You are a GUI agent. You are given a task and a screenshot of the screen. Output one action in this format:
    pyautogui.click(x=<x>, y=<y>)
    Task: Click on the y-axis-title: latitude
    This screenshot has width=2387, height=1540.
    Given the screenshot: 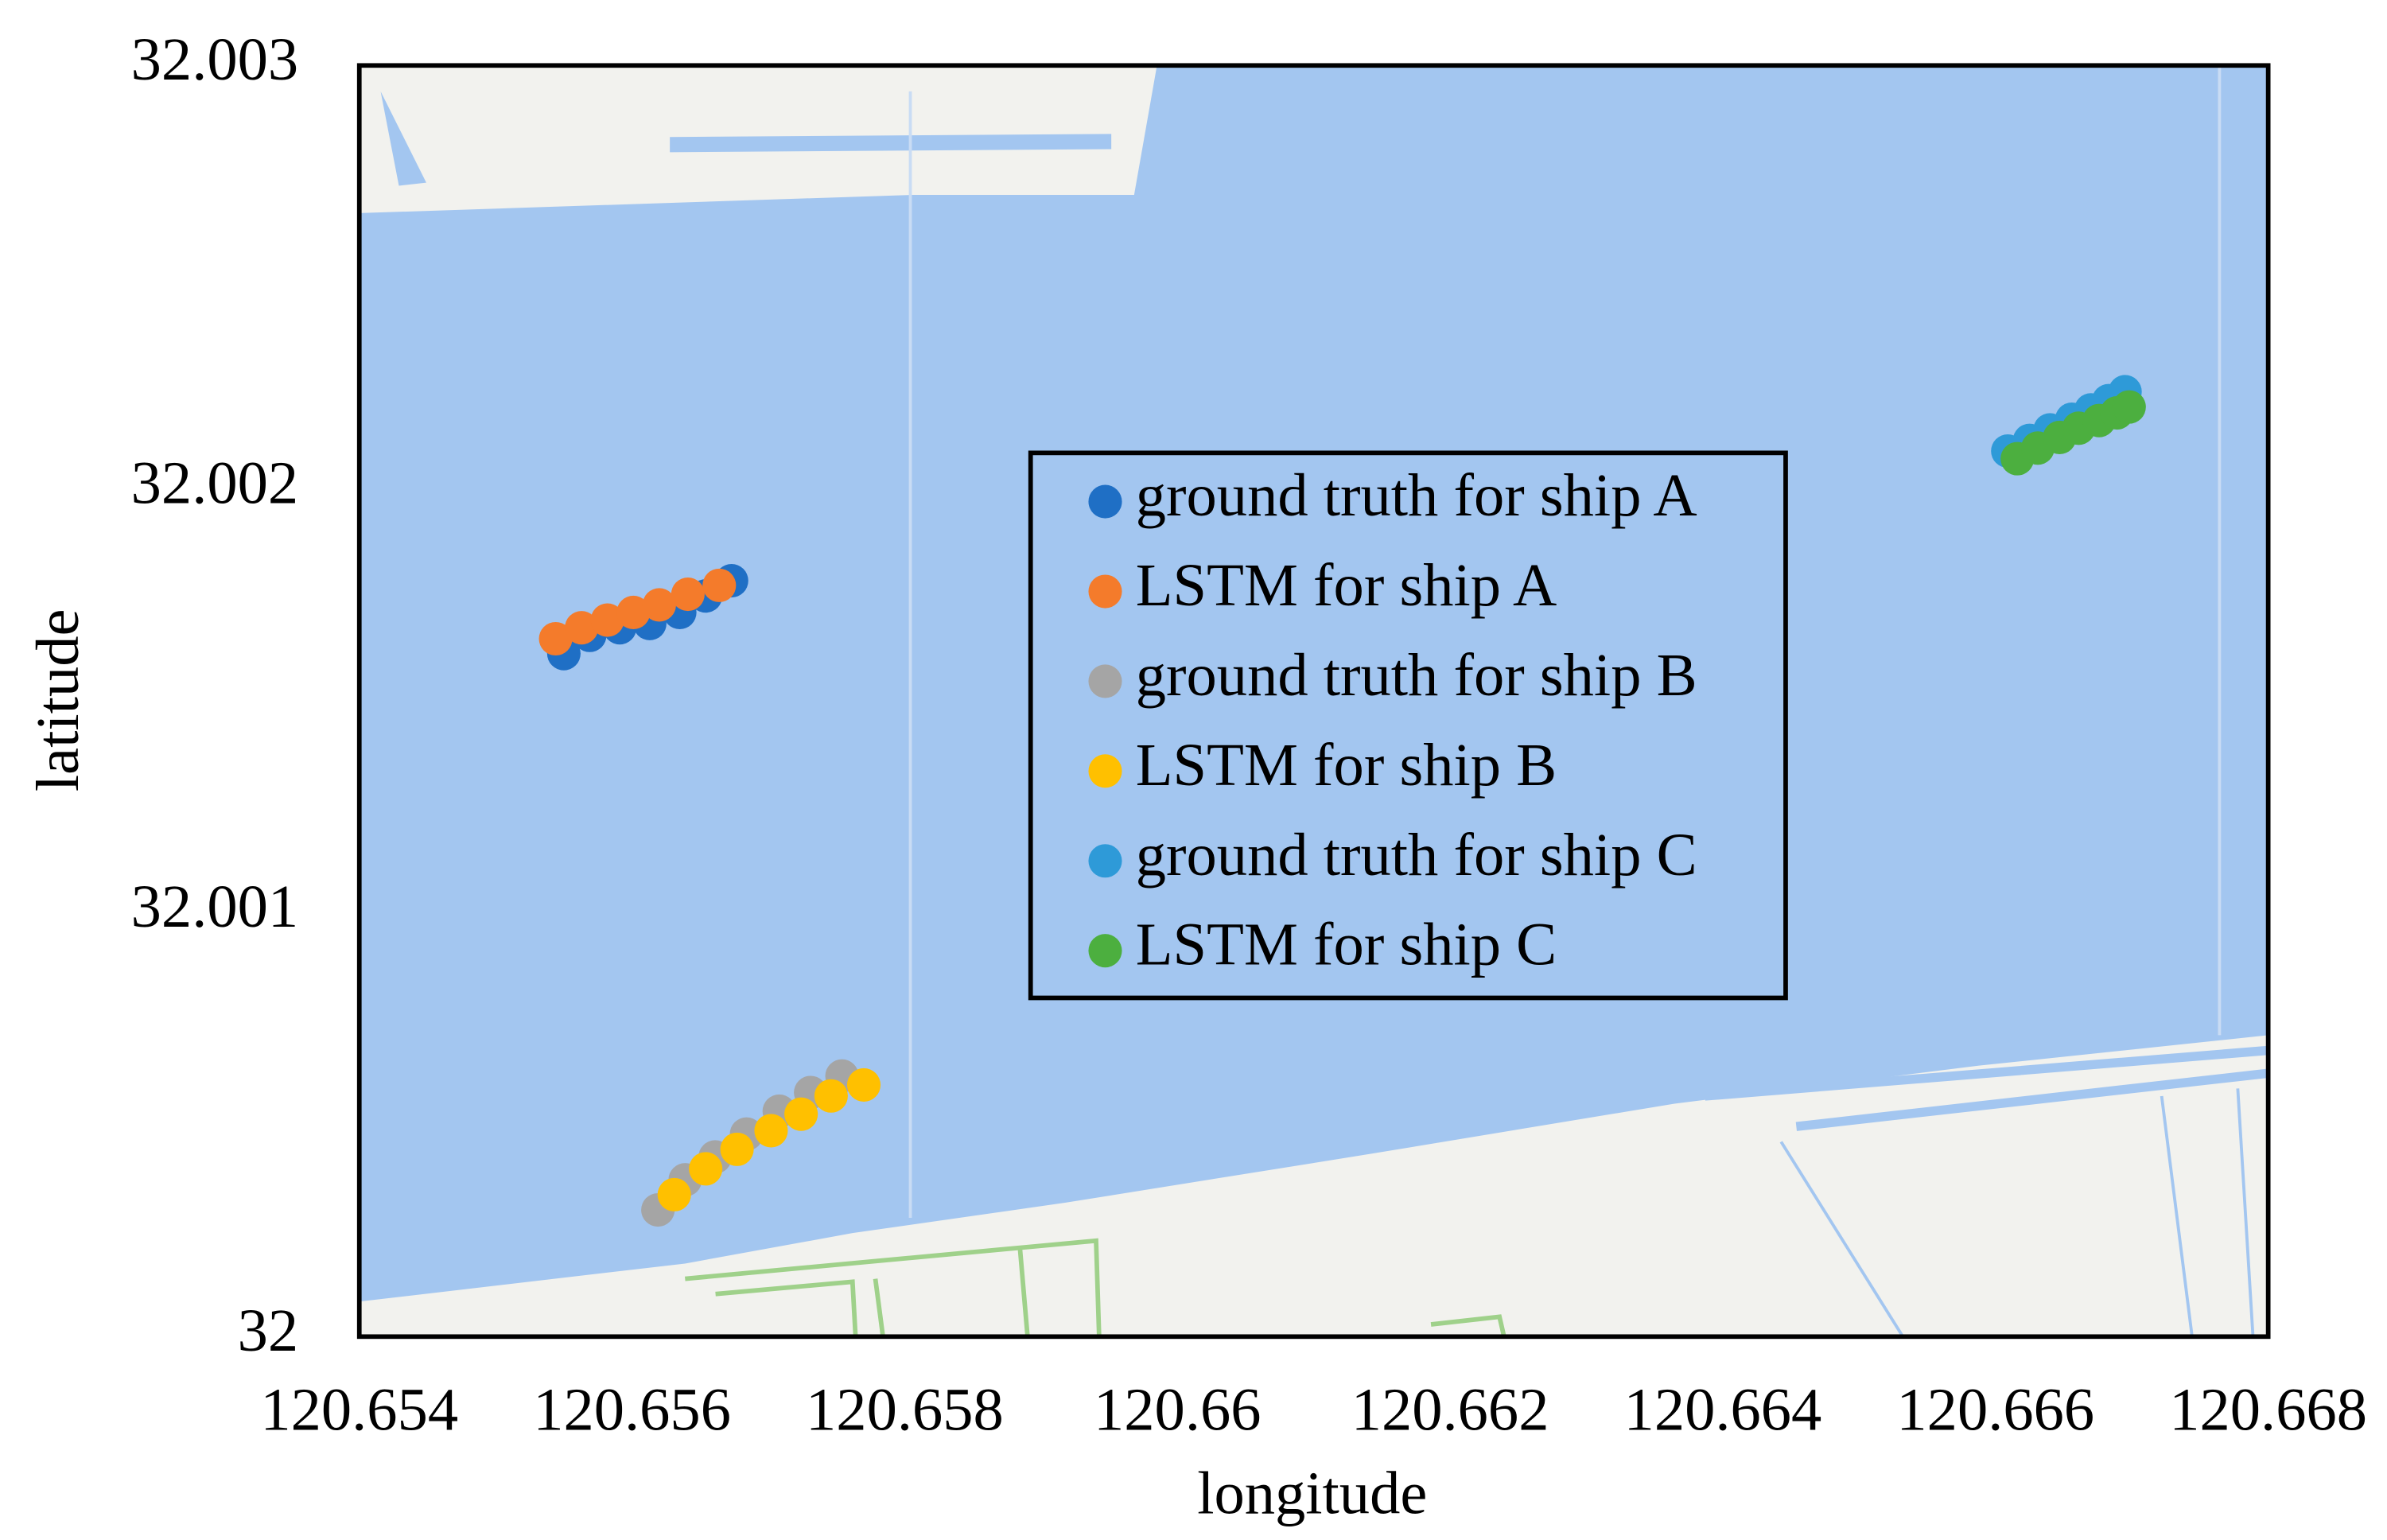 What is the action you would take?
    pyautogui.click(x=58, y=700)
    